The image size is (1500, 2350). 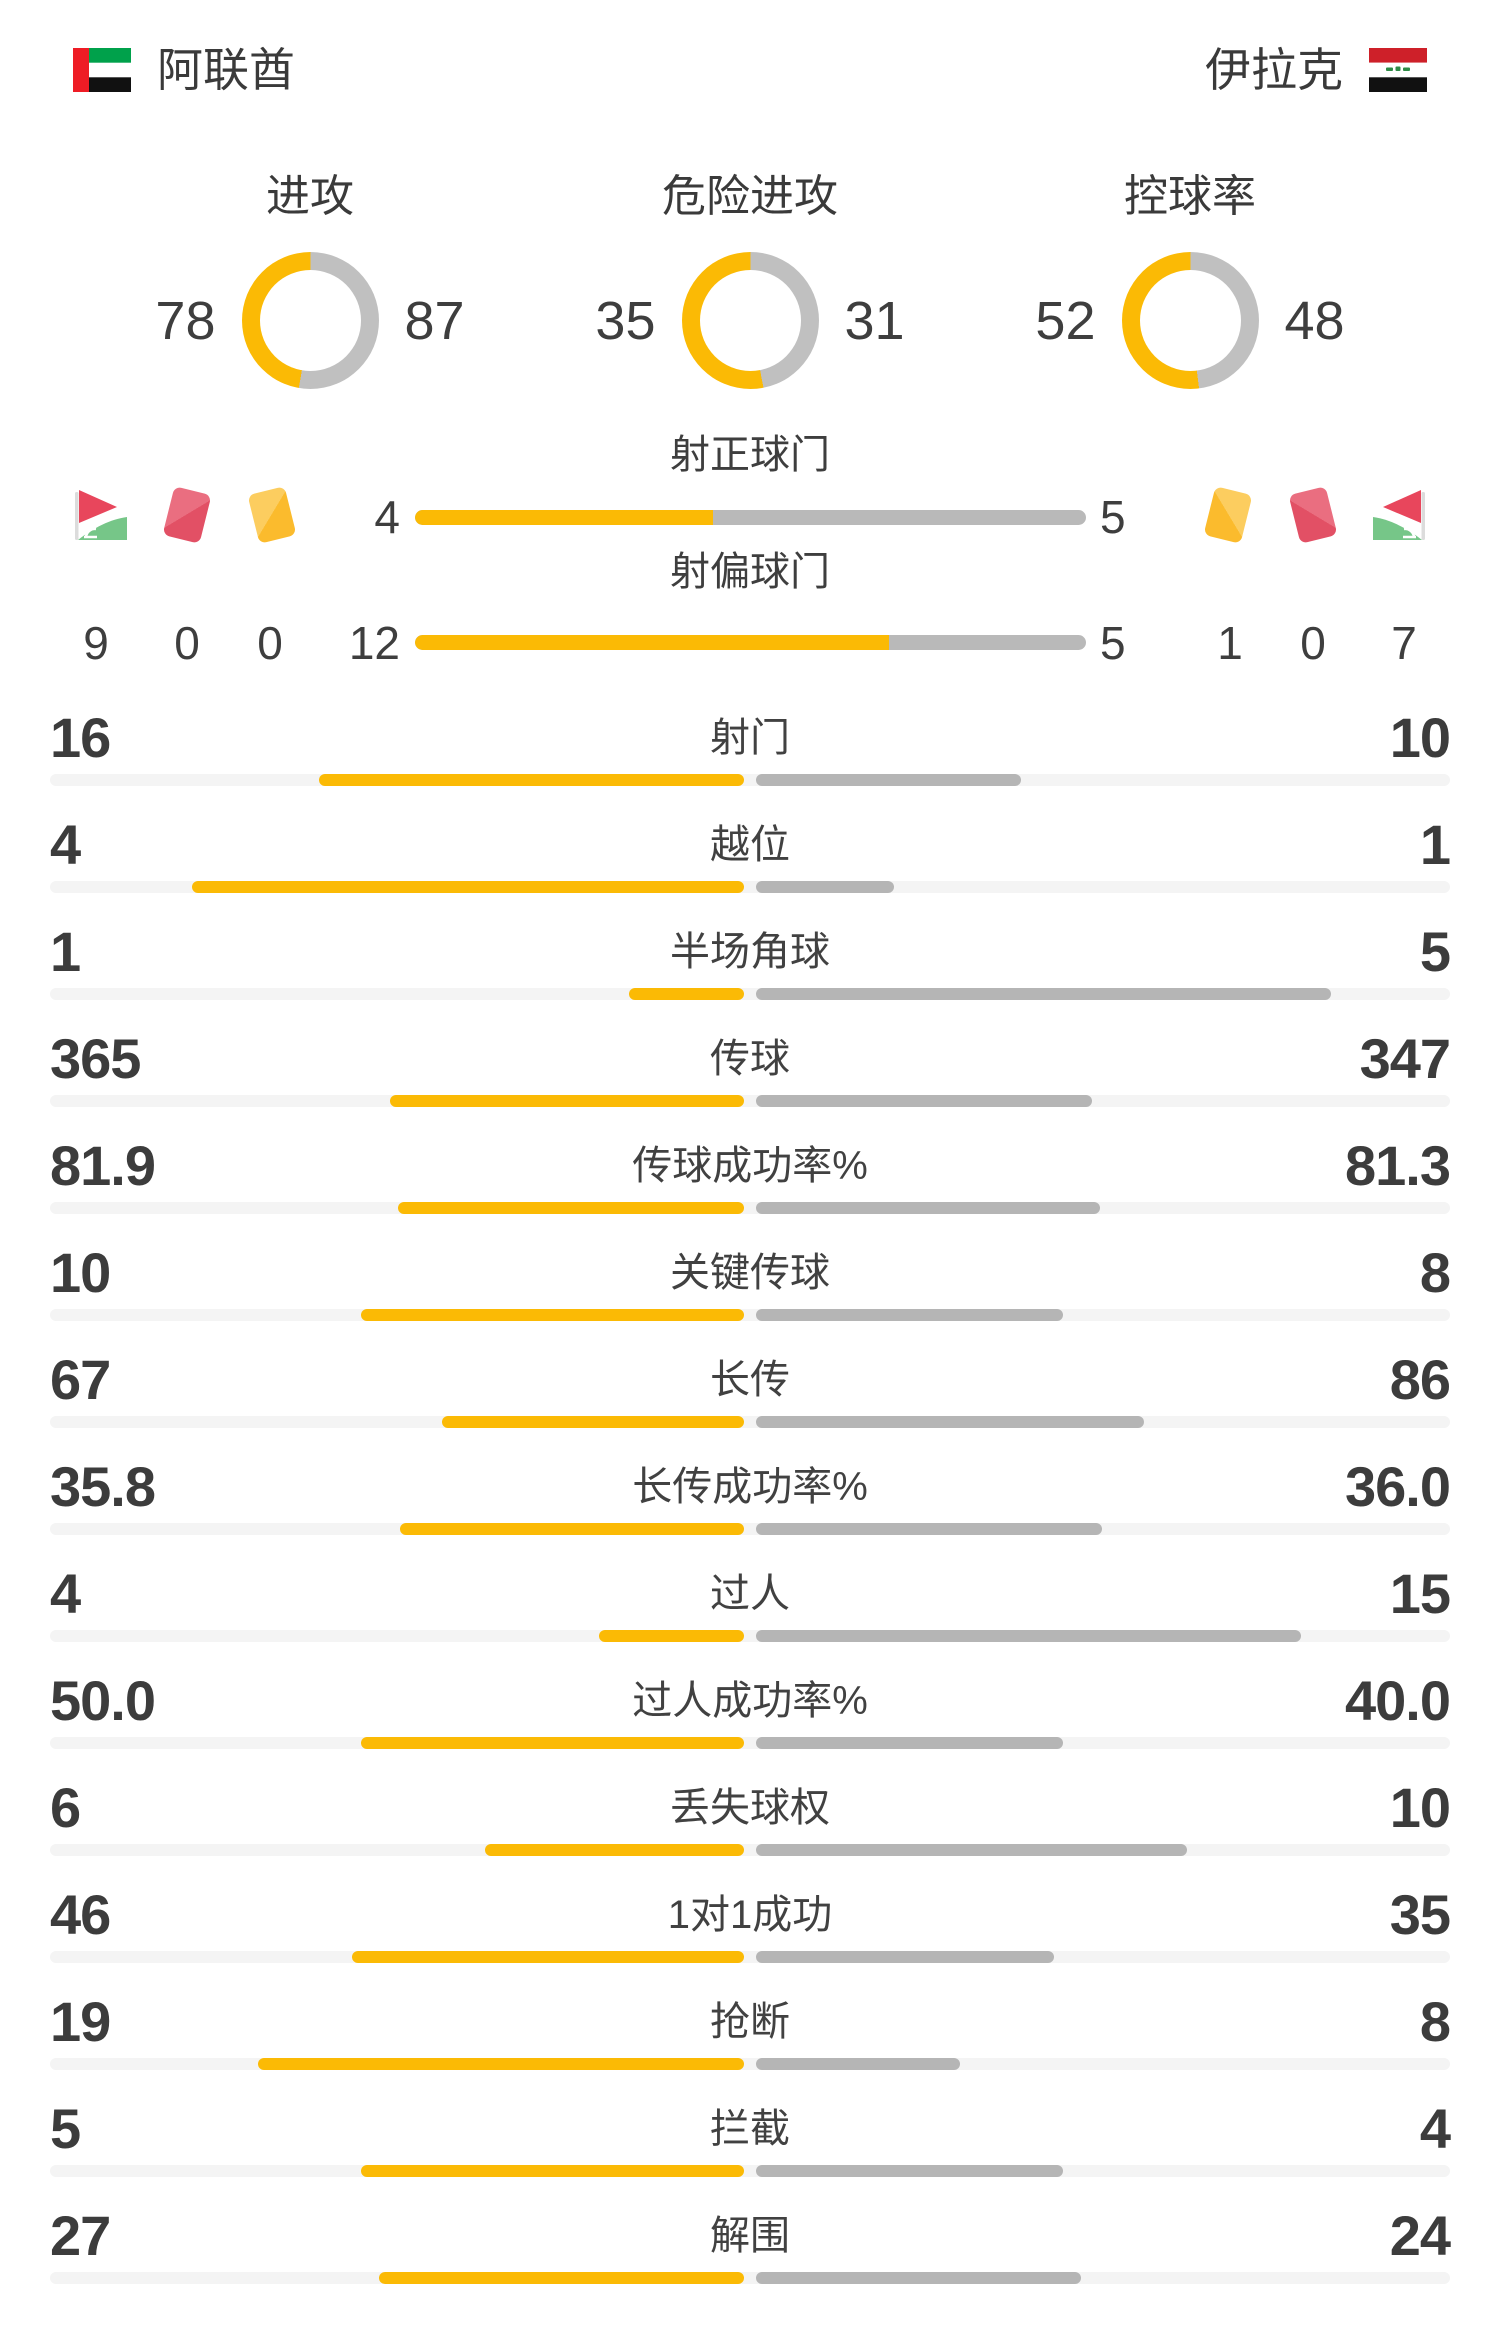 I want to click on stat-row: 4 过人 15, so click(x=750, y=1593).